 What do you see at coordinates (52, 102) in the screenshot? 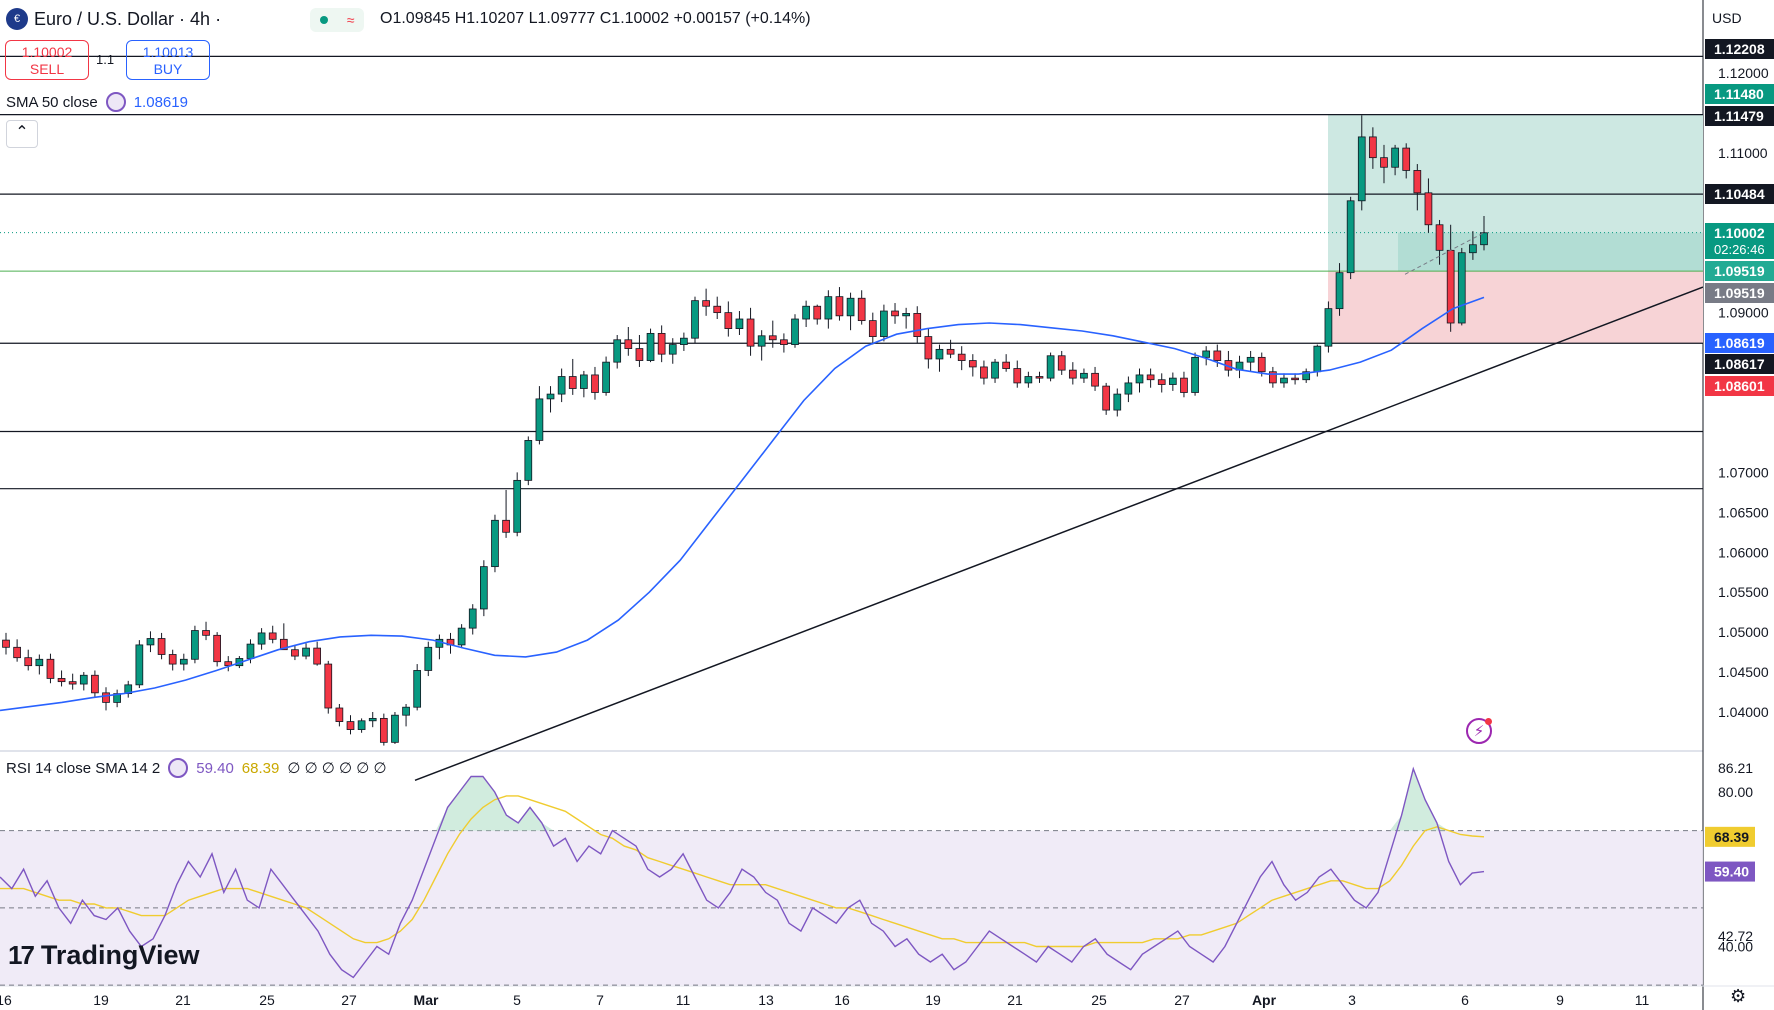
I see `sma-label: SMA 50 close` at bounding box center [52, 102].